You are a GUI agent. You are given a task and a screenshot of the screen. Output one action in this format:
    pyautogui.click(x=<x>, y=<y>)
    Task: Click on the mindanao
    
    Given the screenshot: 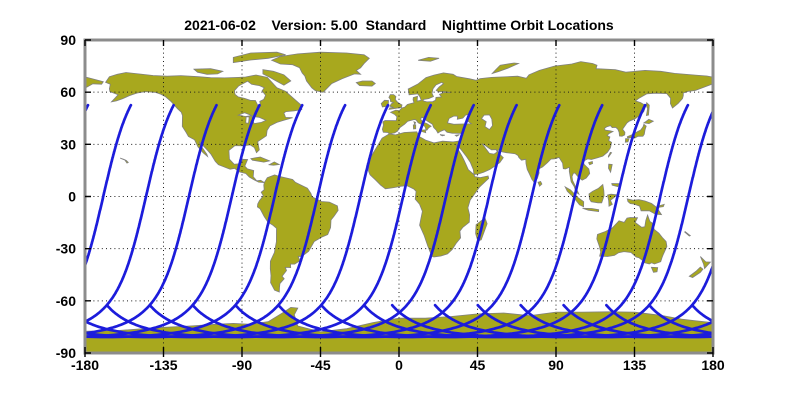 What is the action you would take?
    pyautogui.click(x=615, y=185)
    